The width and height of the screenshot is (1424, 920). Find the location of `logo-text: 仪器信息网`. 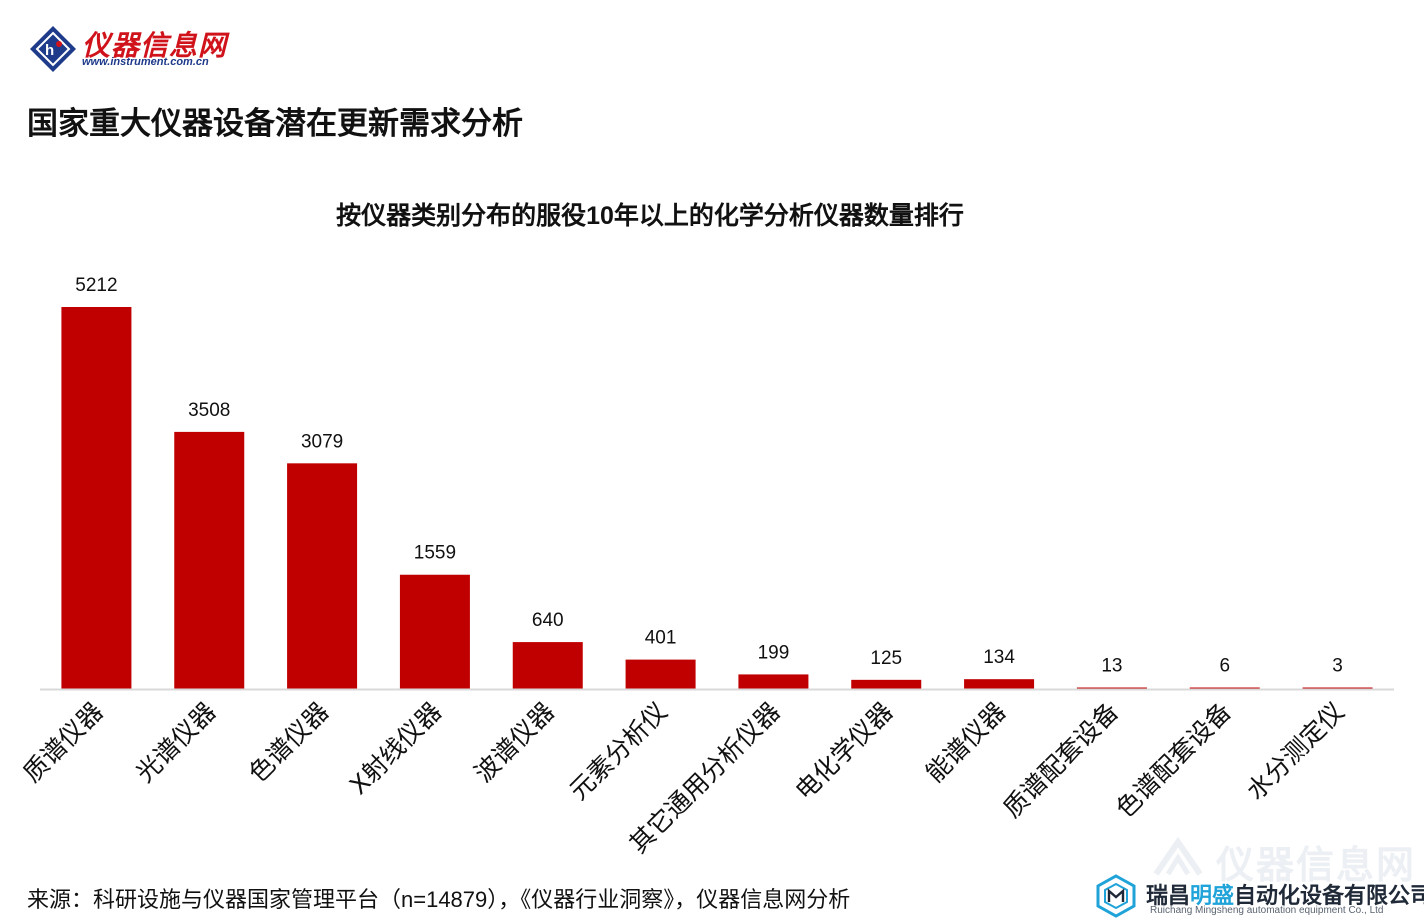

logo-text: 仪器信息网 is located at coordinates (155, 45).